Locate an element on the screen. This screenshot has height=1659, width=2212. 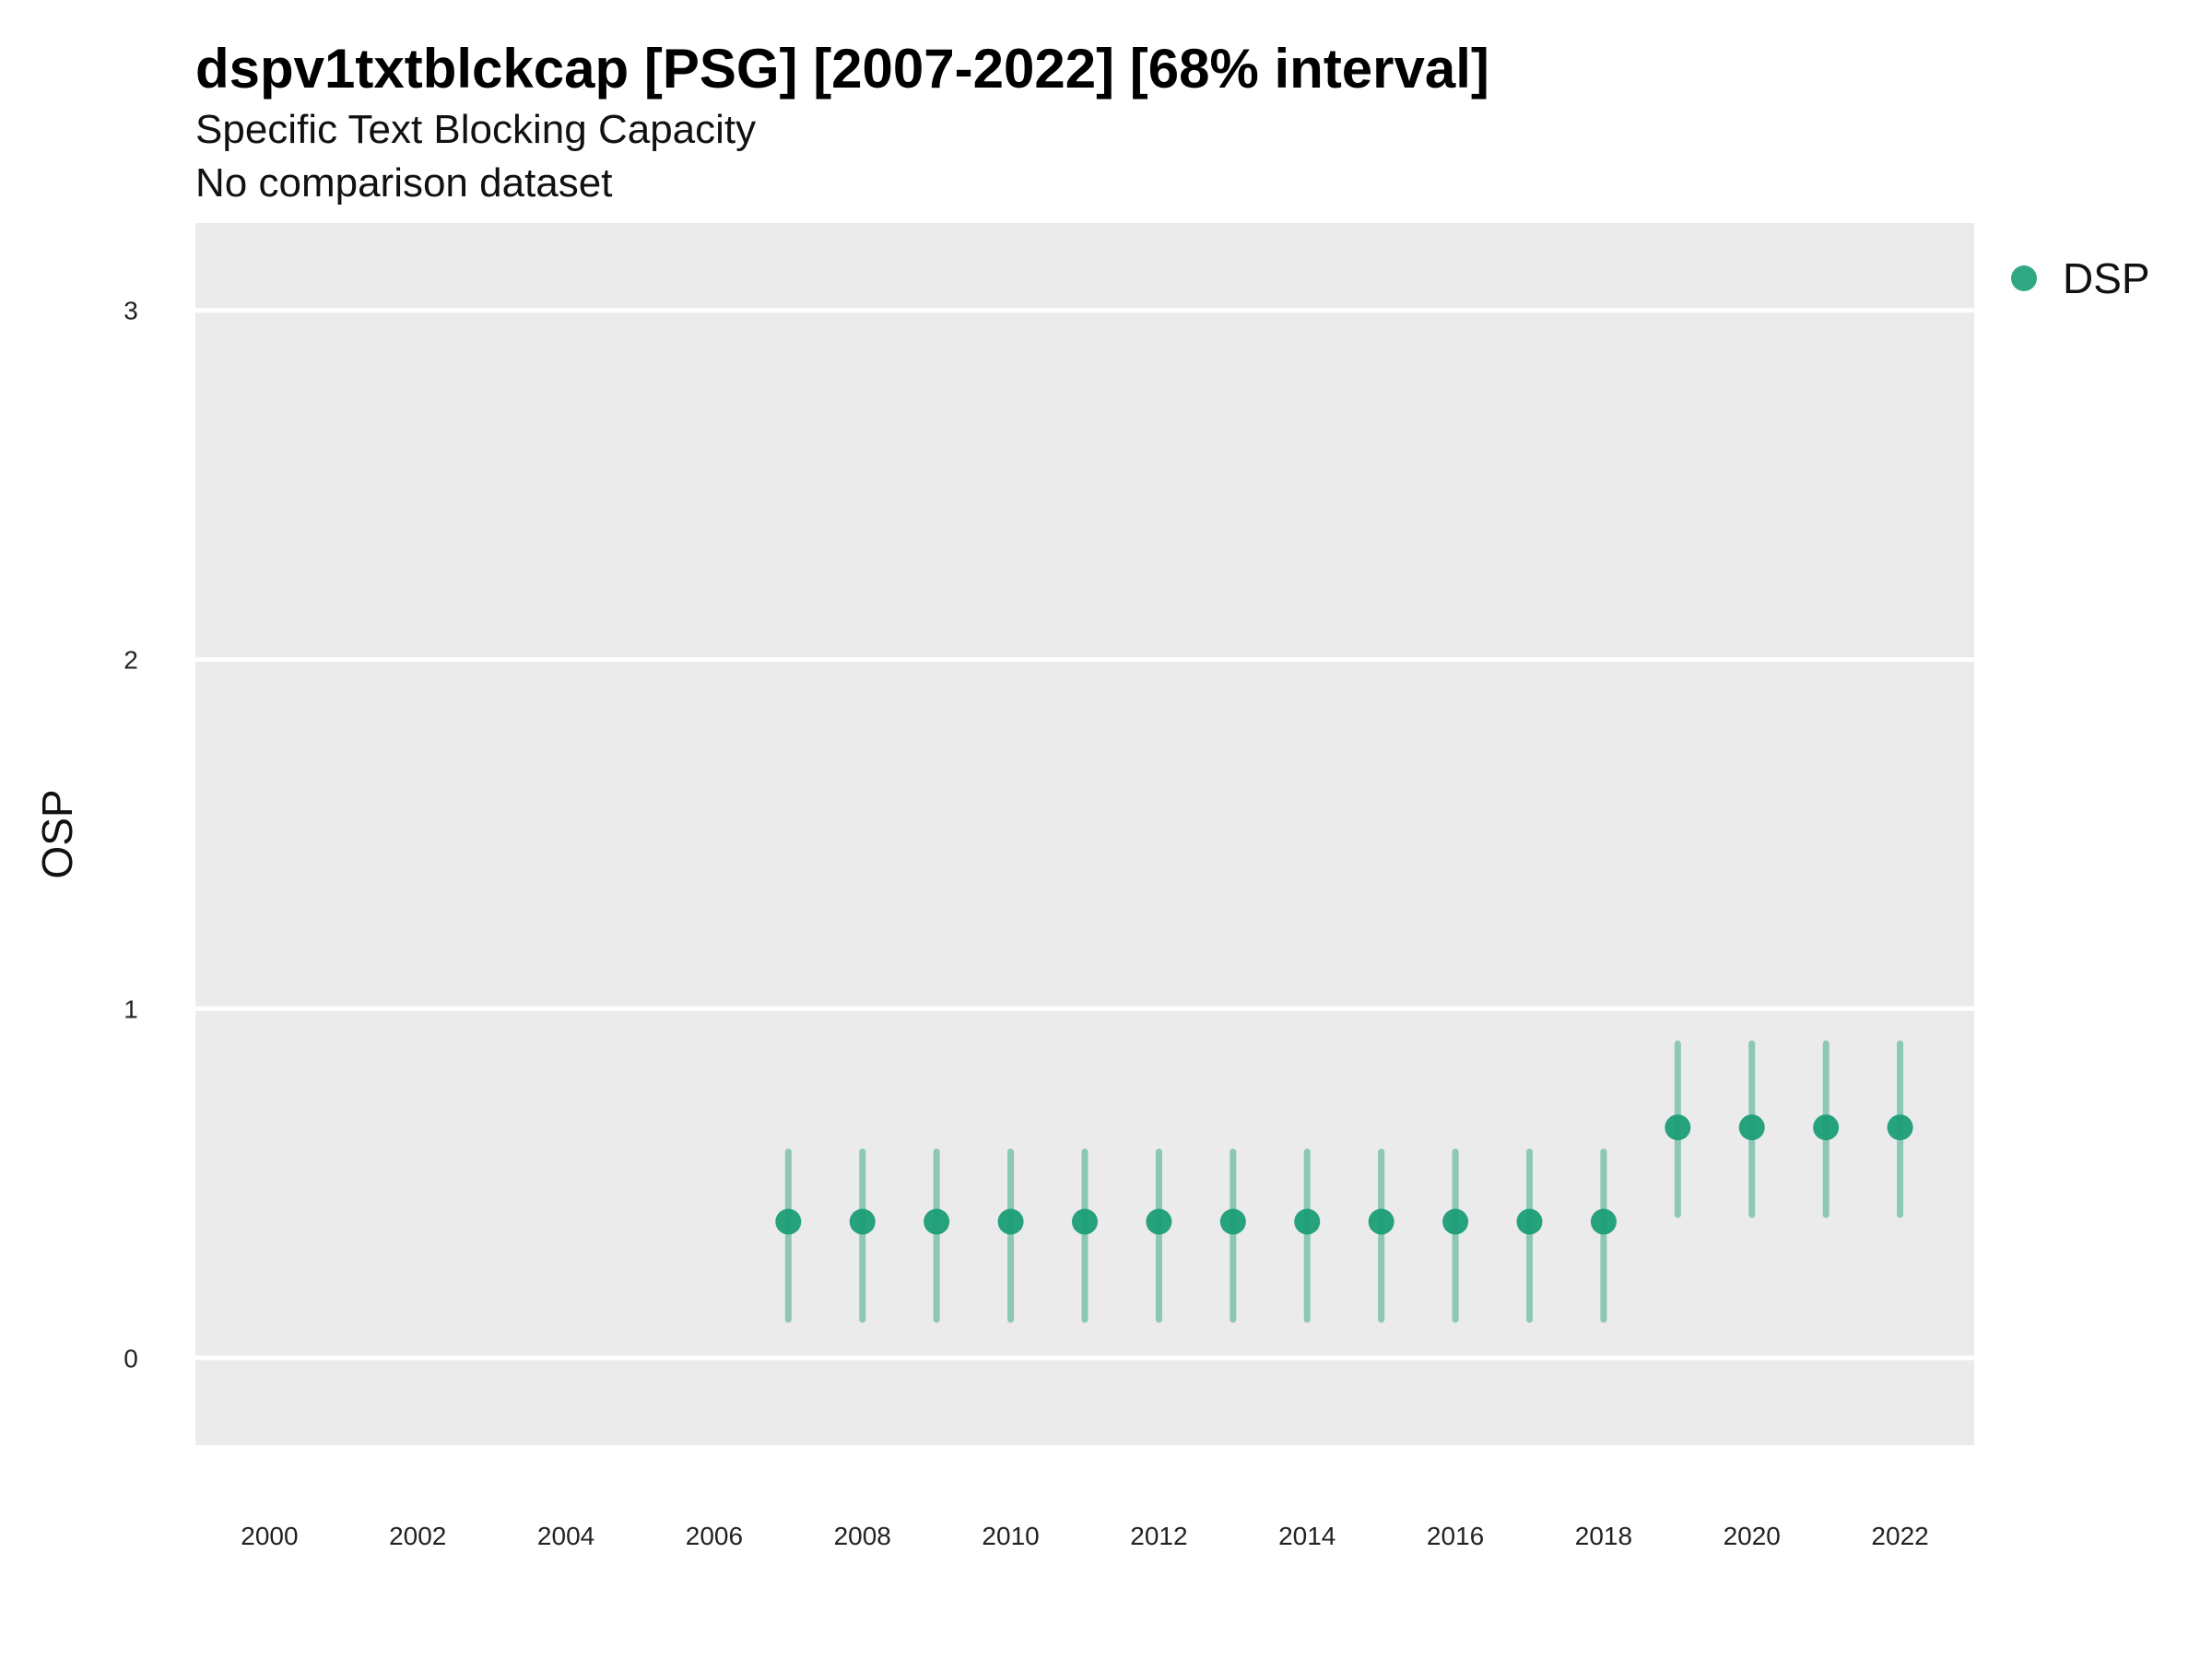
legend: DSP is located at coordinates (2080, 278).